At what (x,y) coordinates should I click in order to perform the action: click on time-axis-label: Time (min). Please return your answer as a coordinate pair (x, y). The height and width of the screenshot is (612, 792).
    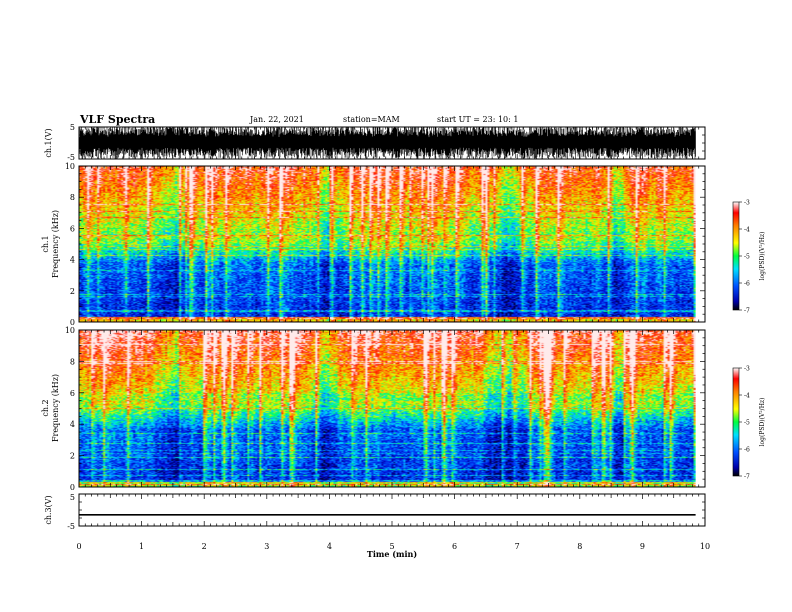
    Looking at the image, I should click on (392, 554).